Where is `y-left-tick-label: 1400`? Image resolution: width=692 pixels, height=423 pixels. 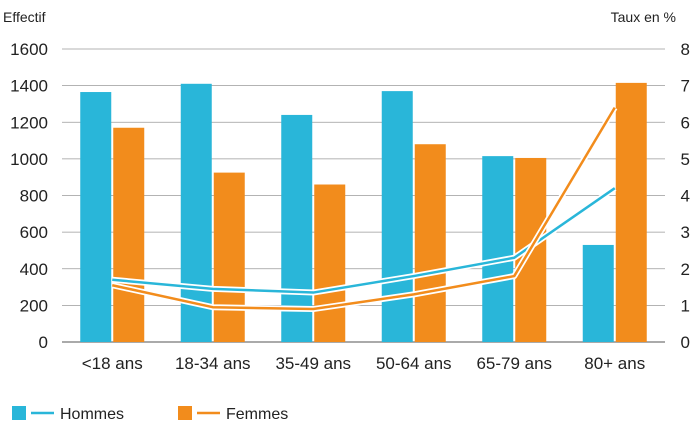 y-left-tick-label: 1400 is located at coordinates (29, 86).